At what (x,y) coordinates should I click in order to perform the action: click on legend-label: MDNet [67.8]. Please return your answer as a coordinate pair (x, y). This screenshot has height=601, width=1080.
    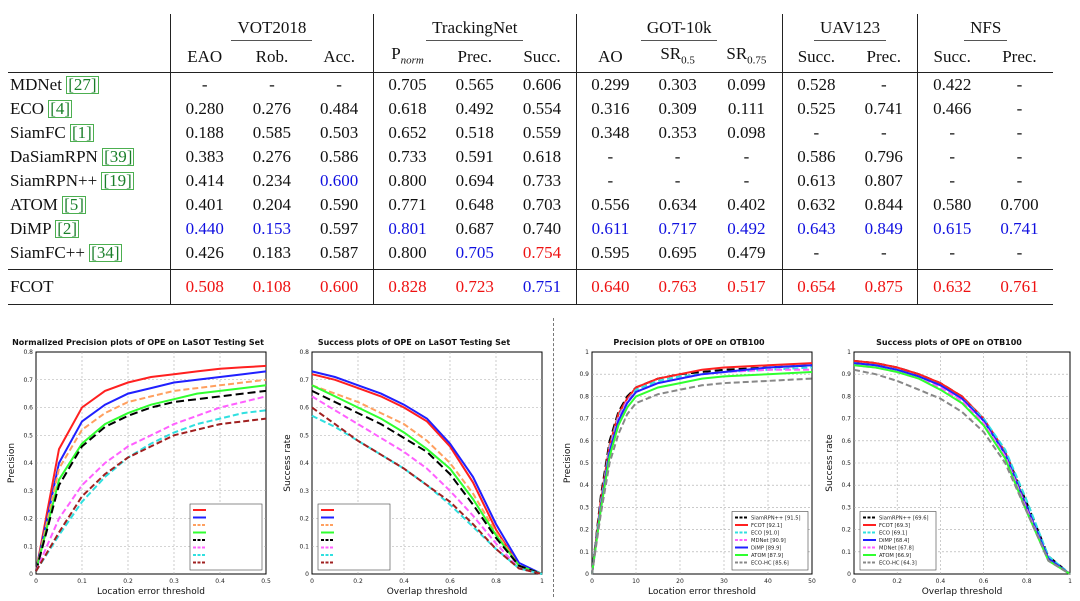
    Looking at the image, I should click on (896, 549).